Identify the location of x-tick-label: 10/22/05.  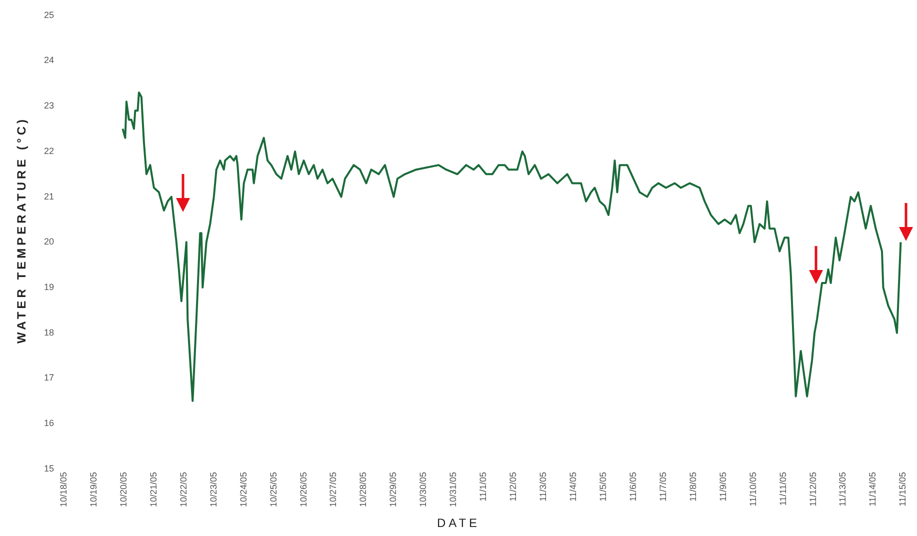
(183, 490).